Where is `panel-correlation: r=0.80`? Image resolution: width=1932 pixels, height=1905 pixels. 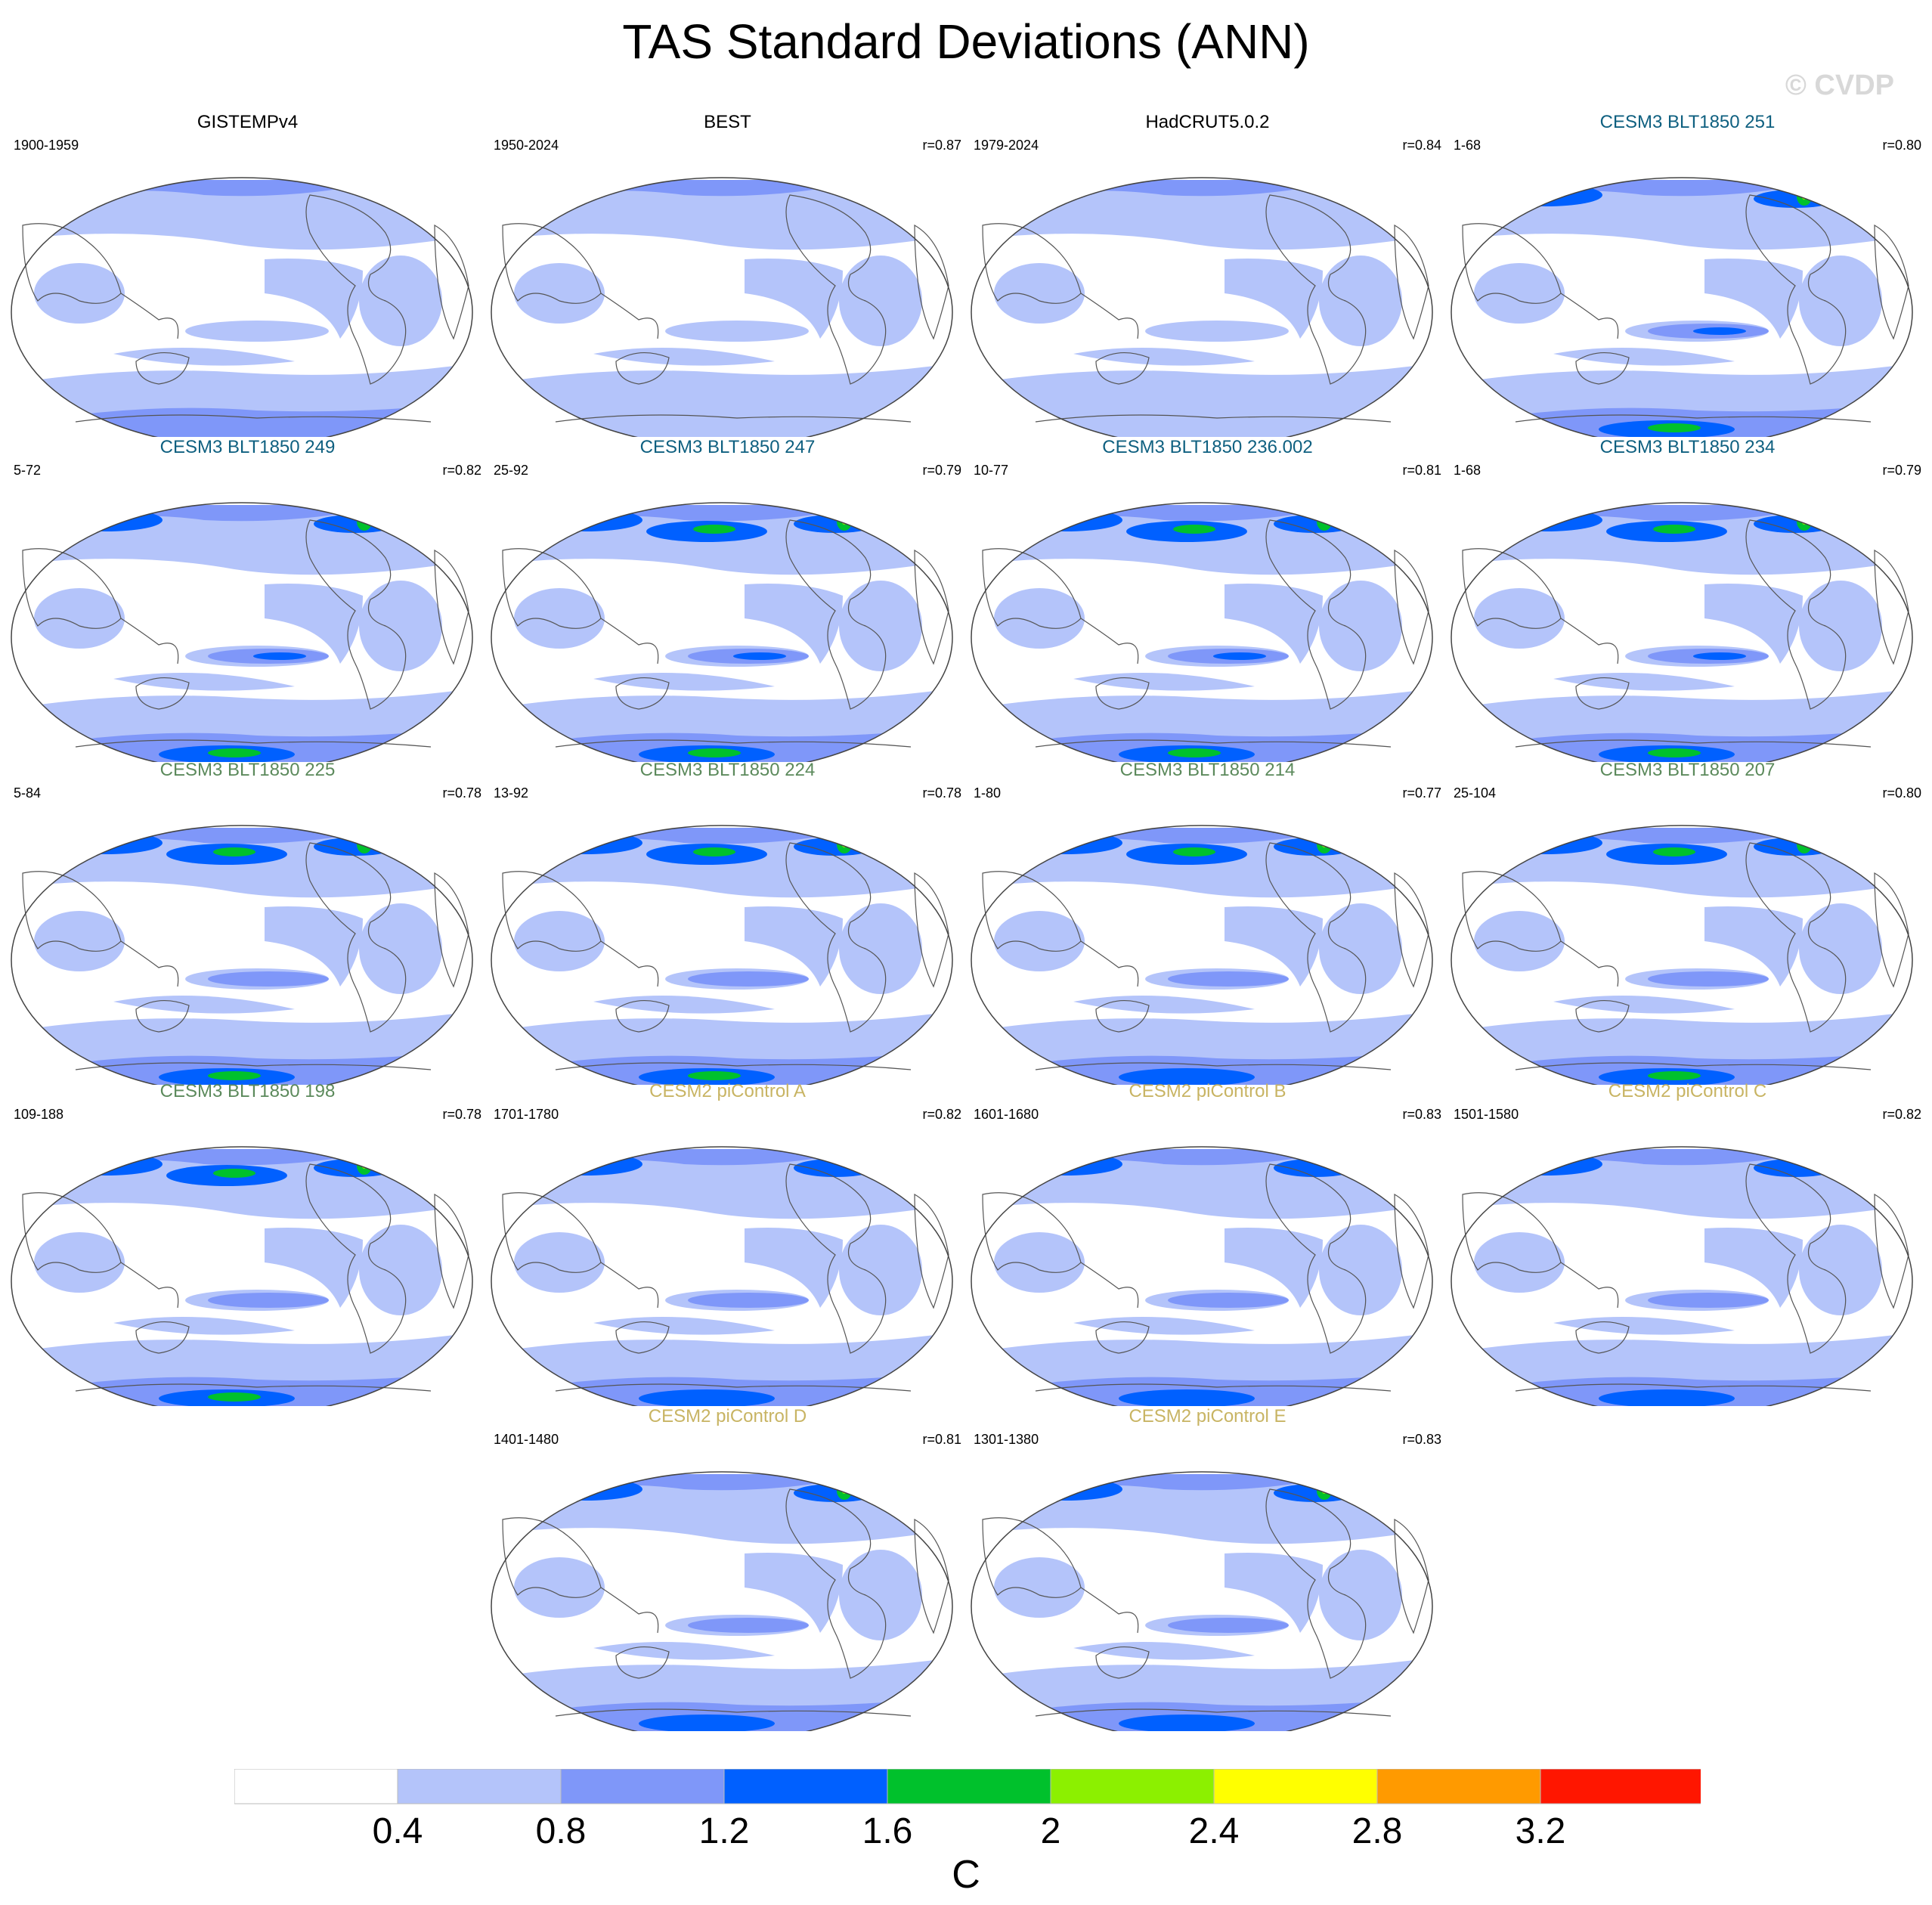
panel-correlation: r=0.80 is located at coordinates (1901, 793).